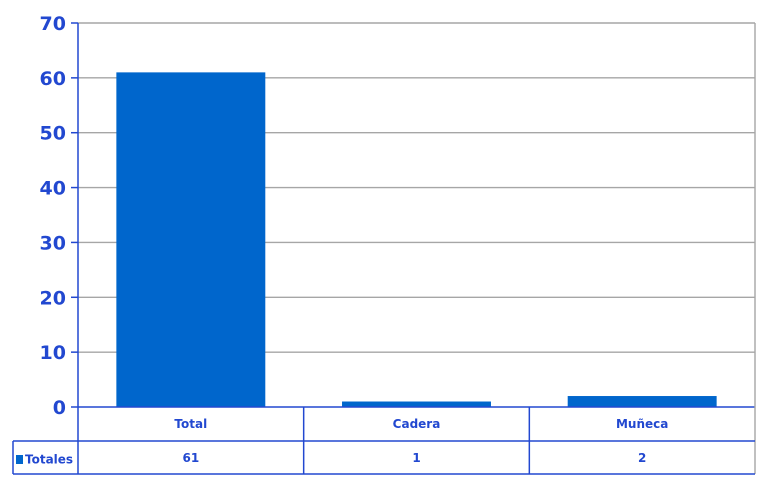 The image size is (759, 484). I want to click on legend: Totales, so click(44, 460).